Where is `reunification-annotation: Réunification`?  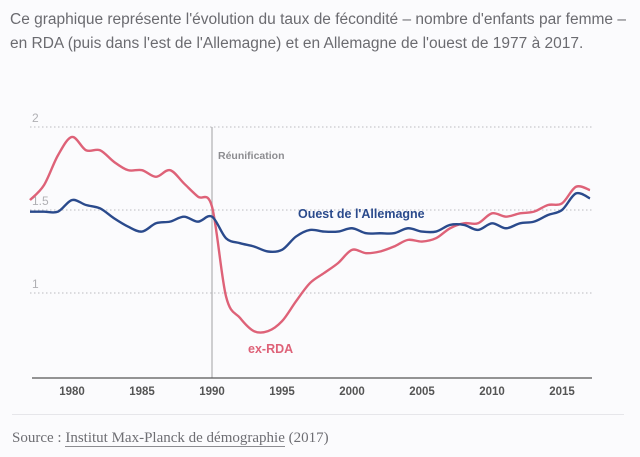 reunification-annotation: Réunification is located at coordinates (248, 252).